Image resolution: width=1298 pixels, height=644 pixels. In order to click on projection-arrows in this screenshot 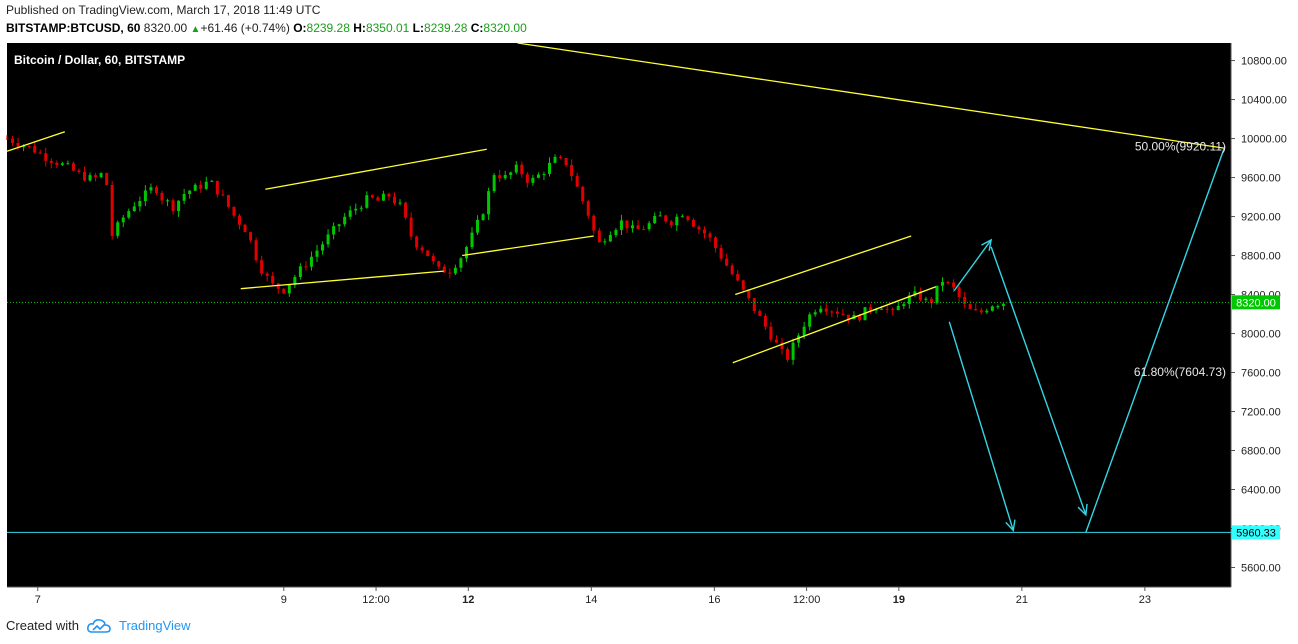, I will do `click(1087, 339)`.